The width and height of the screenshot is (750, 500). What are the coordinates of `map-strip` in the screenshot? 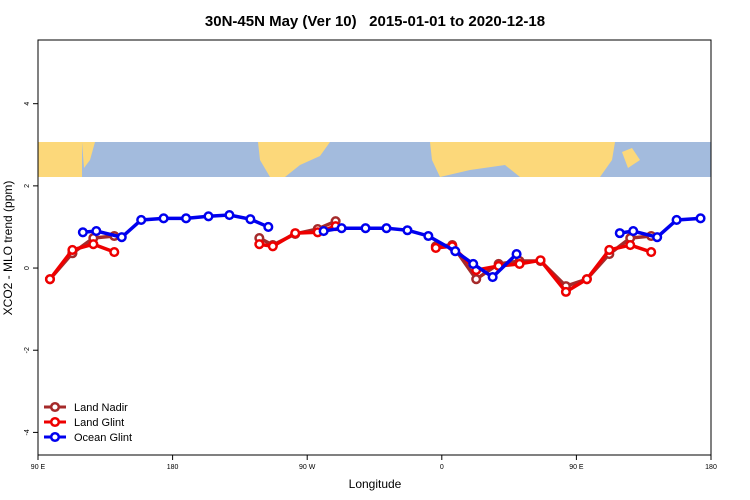 It's located at (374, 159).